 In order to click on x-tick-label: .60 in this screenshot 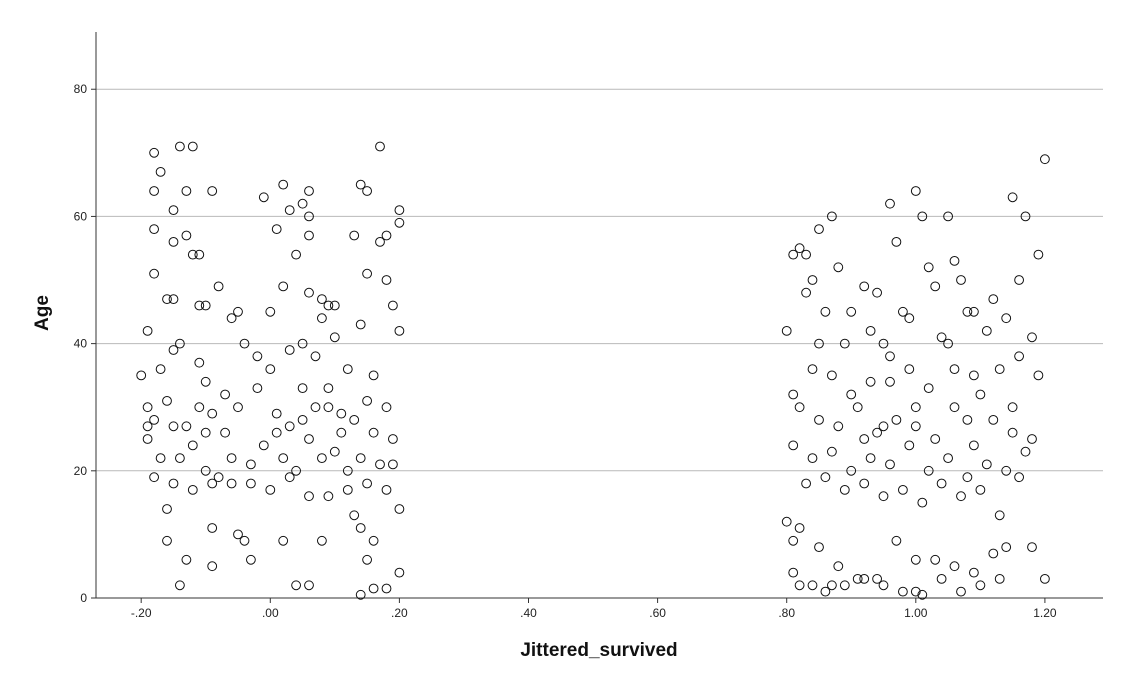, I will do `click(657, 613)`.